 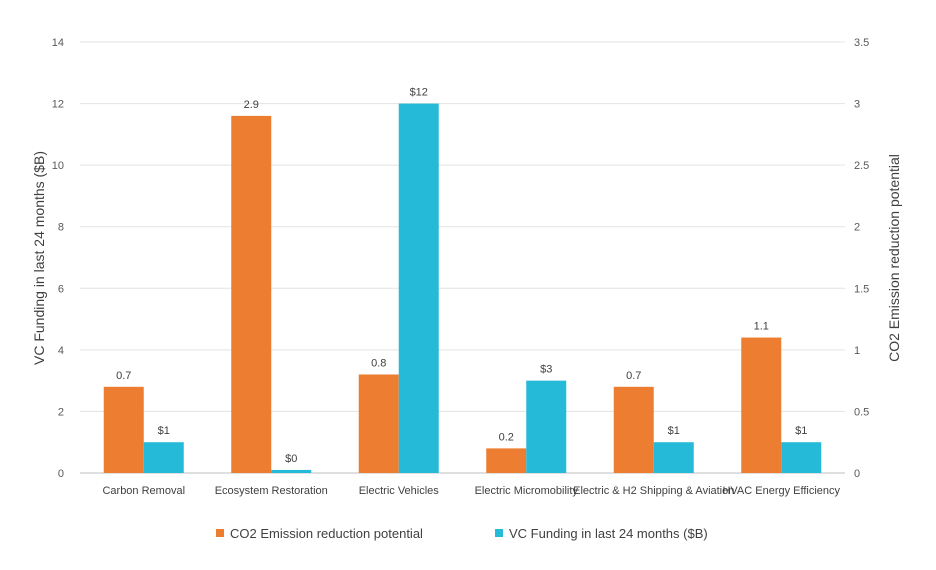 What do you see at coordinates (857, 105) in the screenshot?
I see `right-tick-label: 3` at bounding box center [857, 105].